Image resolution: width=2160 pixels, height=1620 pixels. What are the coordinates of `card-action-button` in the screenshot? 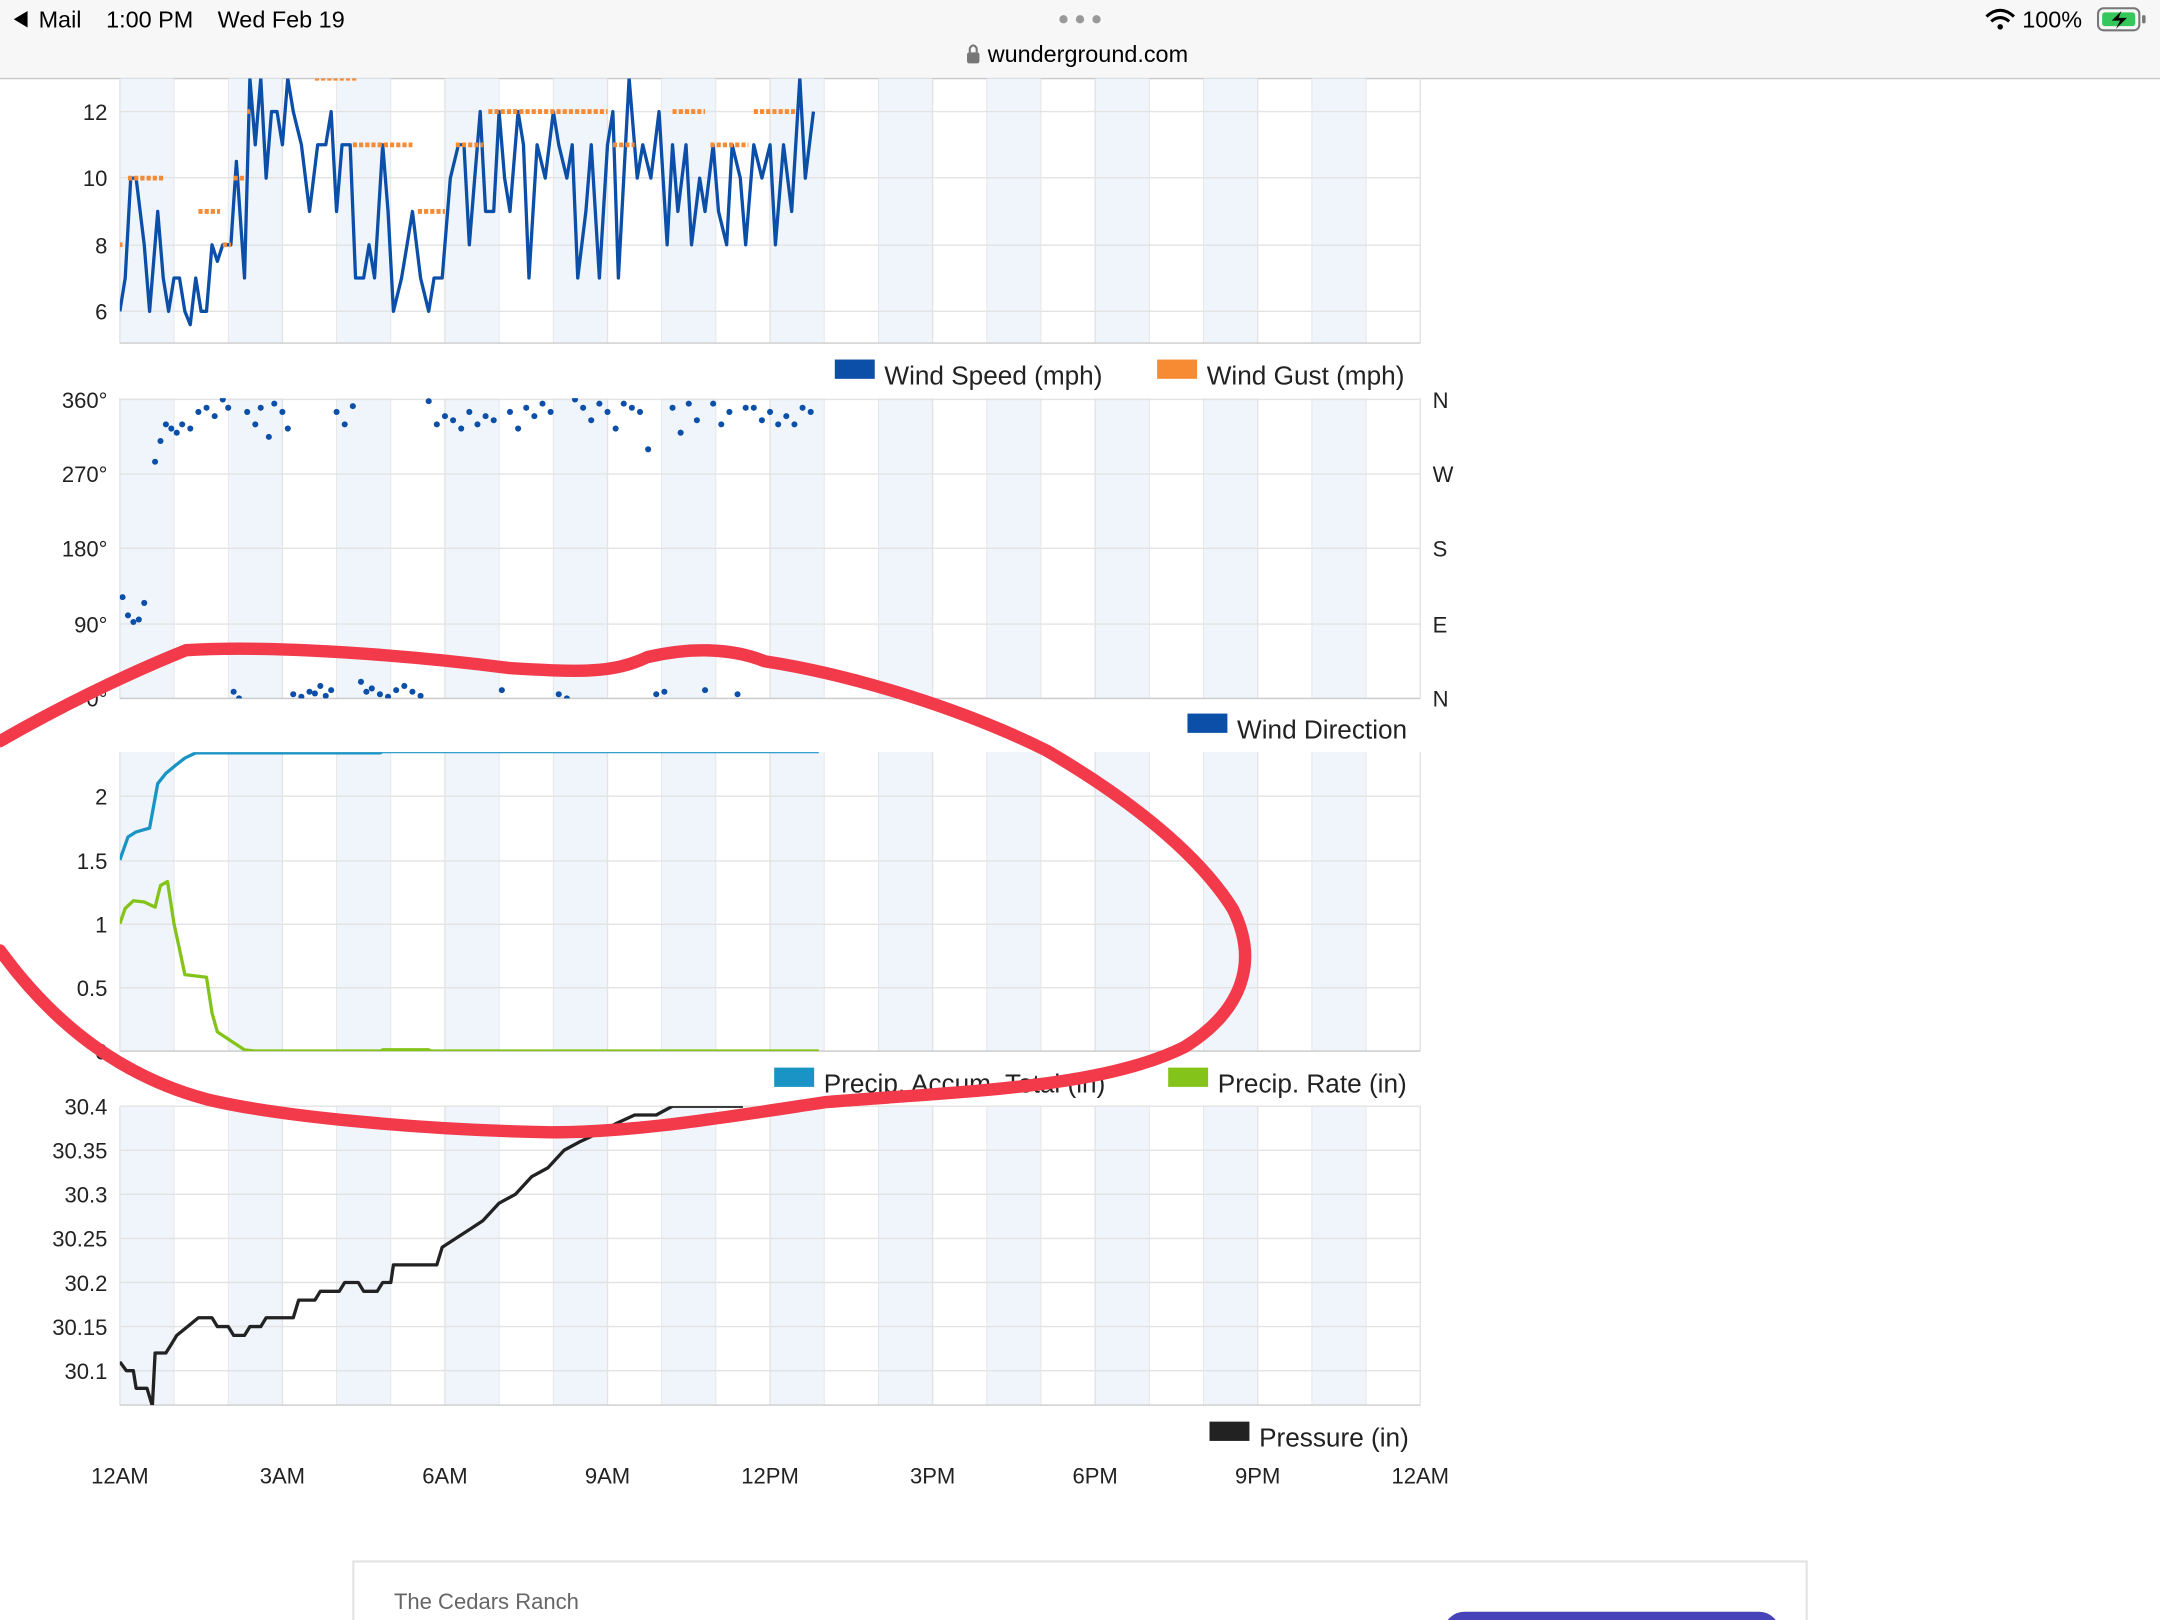 It's located at (1612, 1615).